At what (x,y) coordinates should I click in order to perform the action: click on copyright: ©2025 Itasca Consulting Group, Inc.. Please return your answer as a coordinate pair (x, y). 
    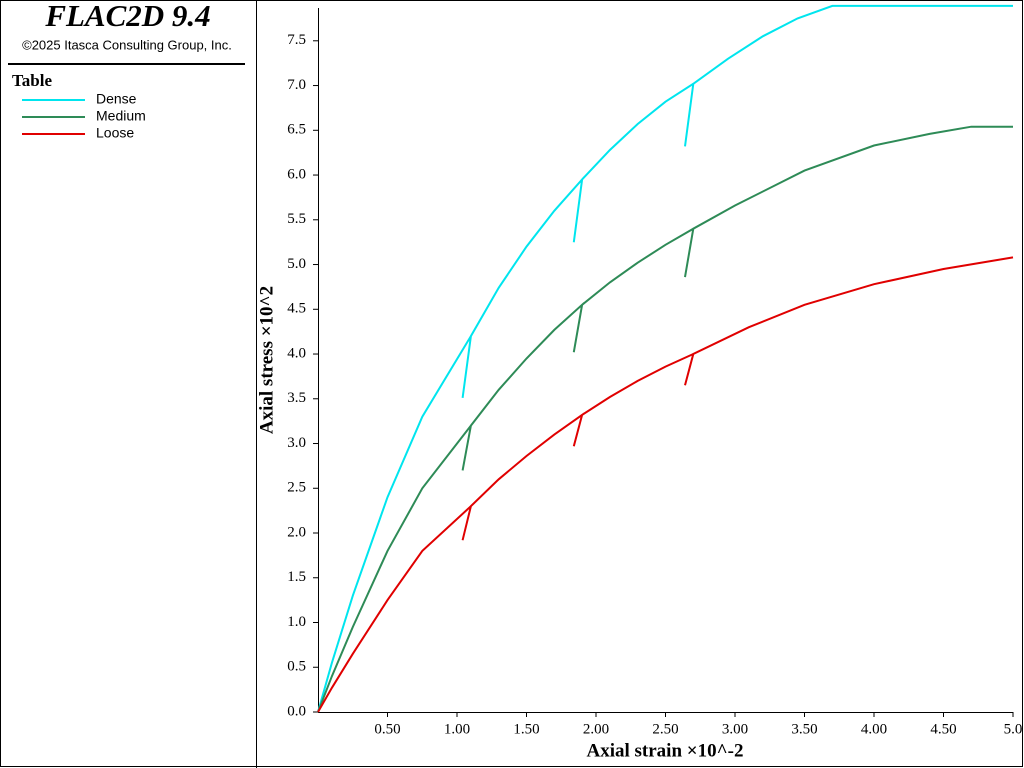
    Looking at the image, I should click on (127, 44).